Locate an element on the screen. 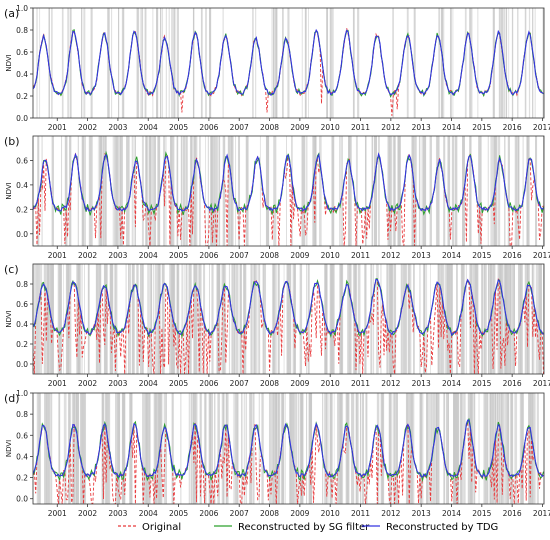 The width and height of the screenshot is (550, 540). y-tick-label: 0.4 is located at coordinates (22, 456).